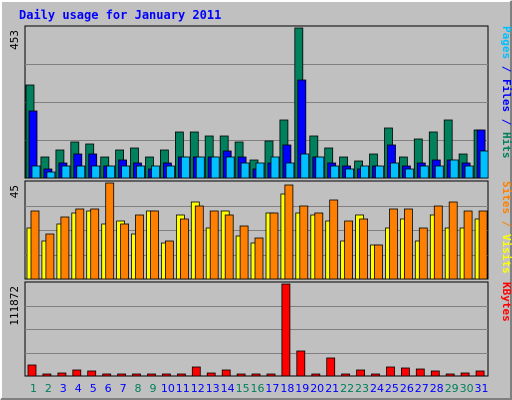 The image size is (512, 400). I want to click on day-label: 30, so click(467, 388).